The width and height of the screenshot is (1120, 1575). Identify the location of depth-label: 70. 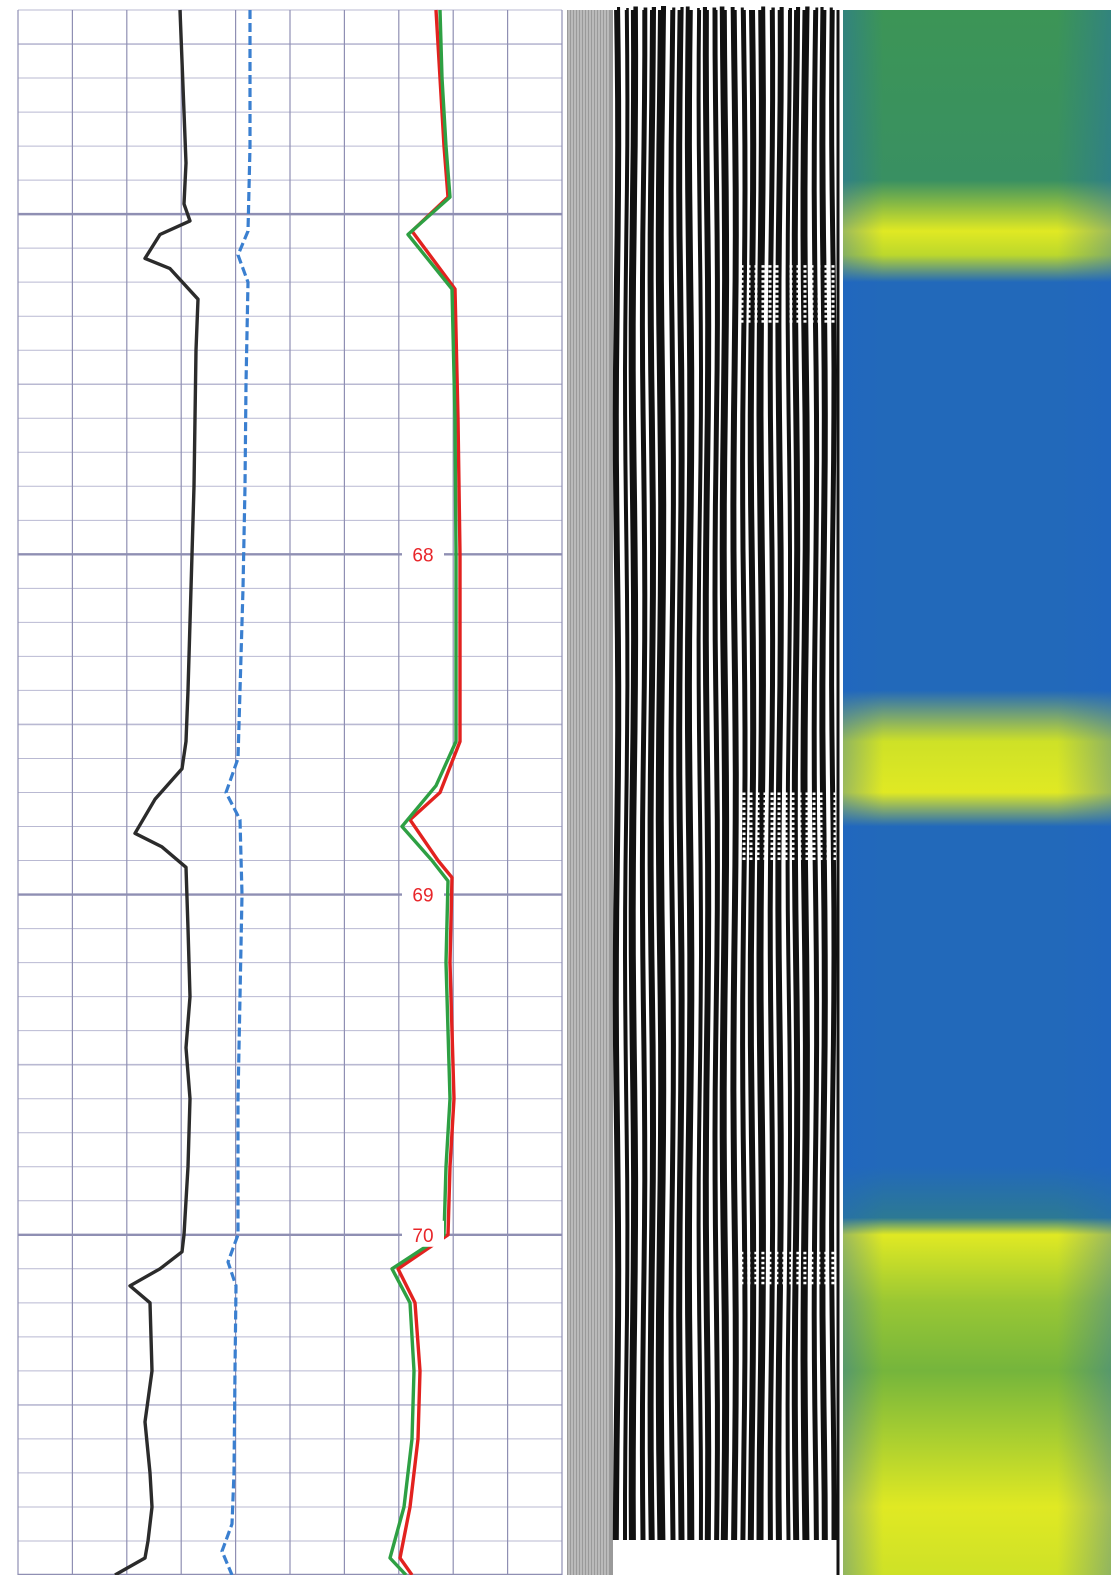
(422, 1236).